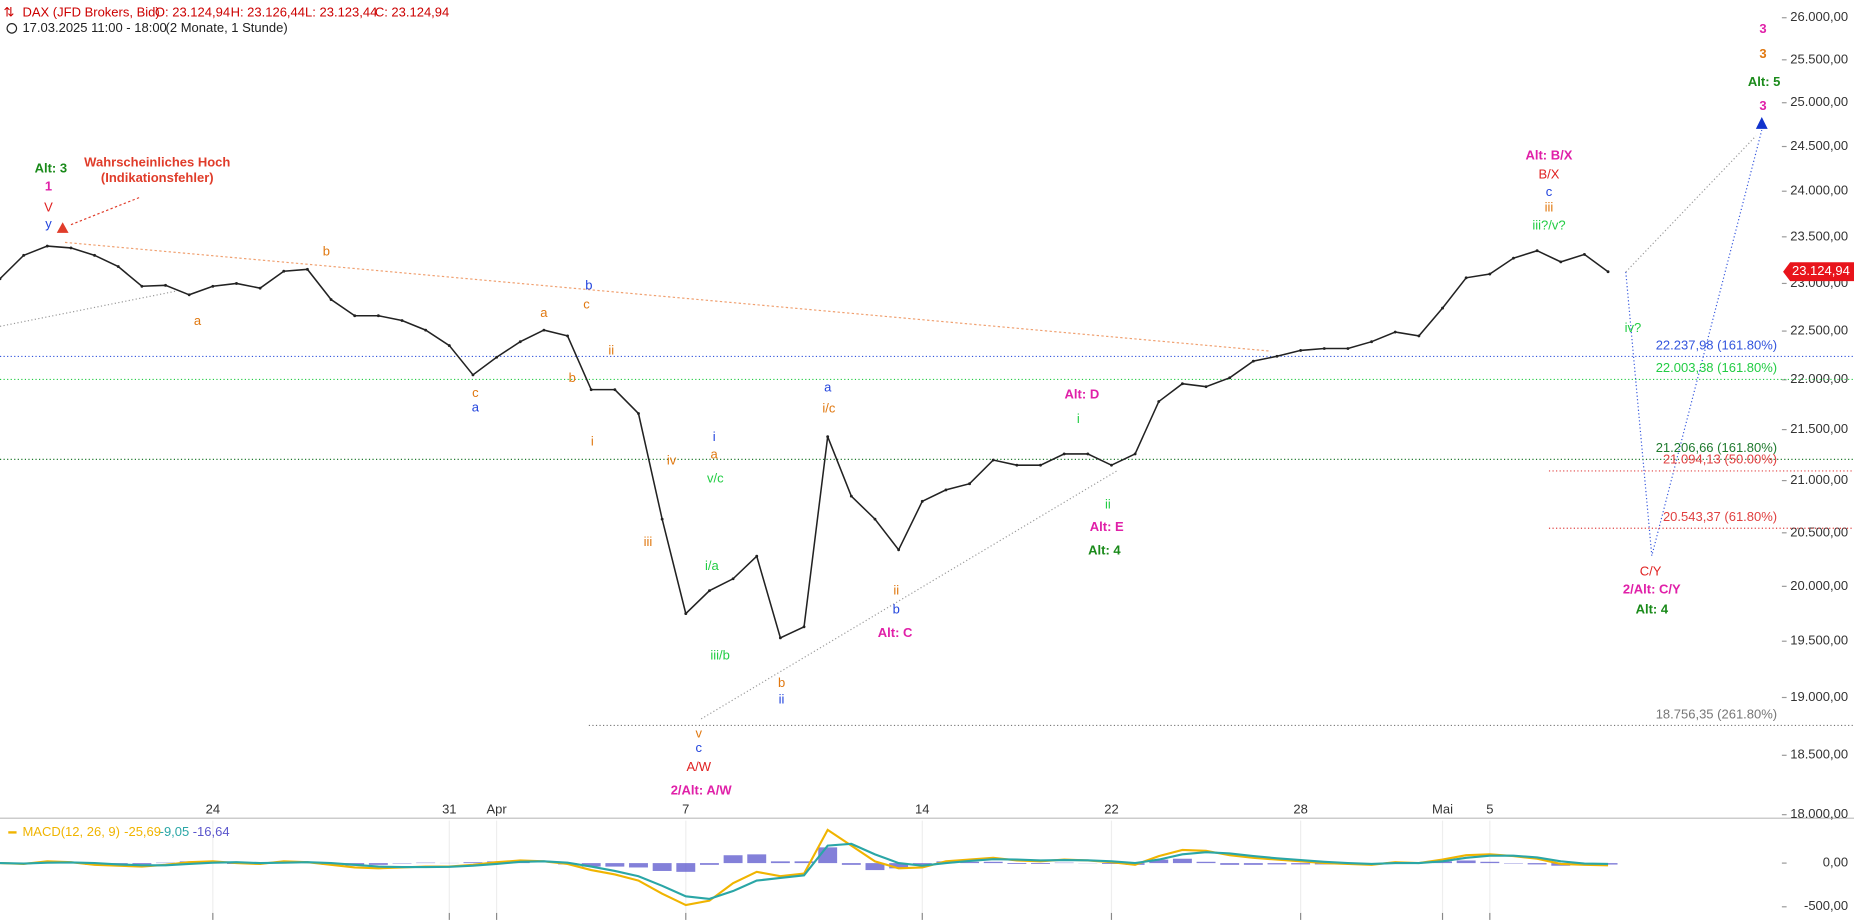  I want to click on y-tick-label: 19.500,00, so click(1819, 640).